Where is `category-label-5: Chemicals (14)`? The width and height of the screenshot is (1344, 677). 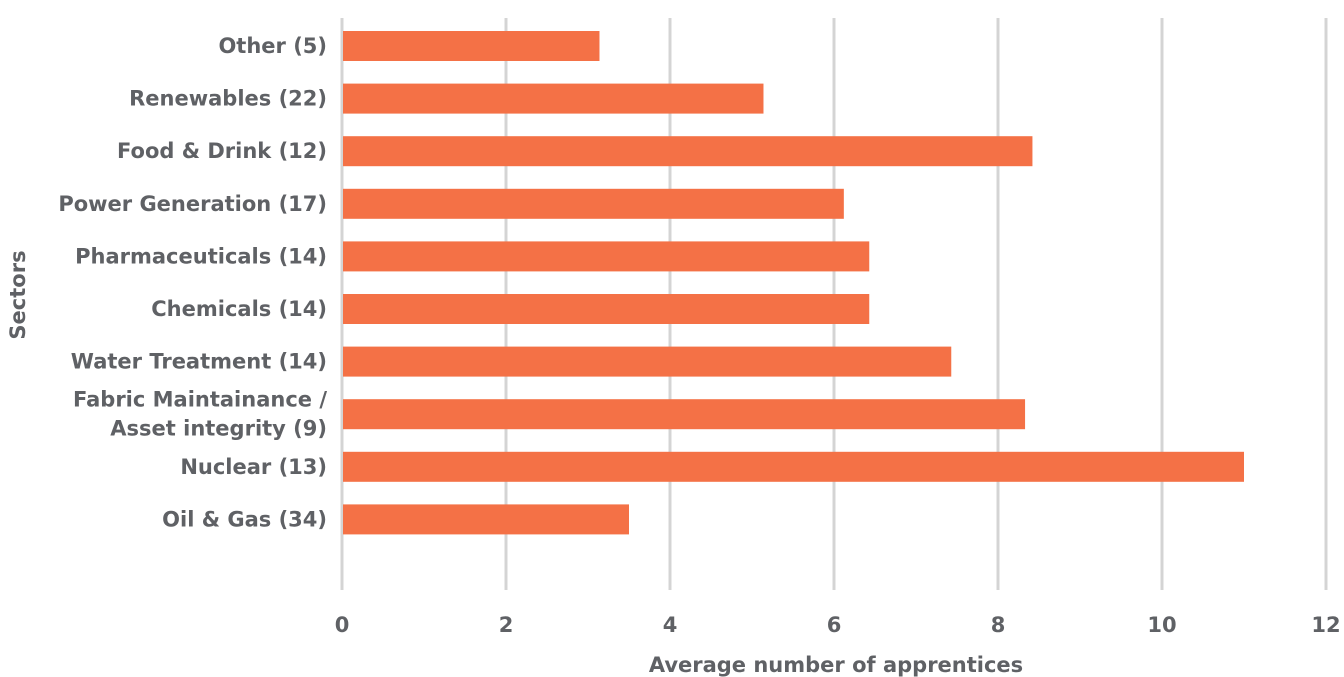
category-label-5: Chemicals (14) is located at coordinates (239, 309).